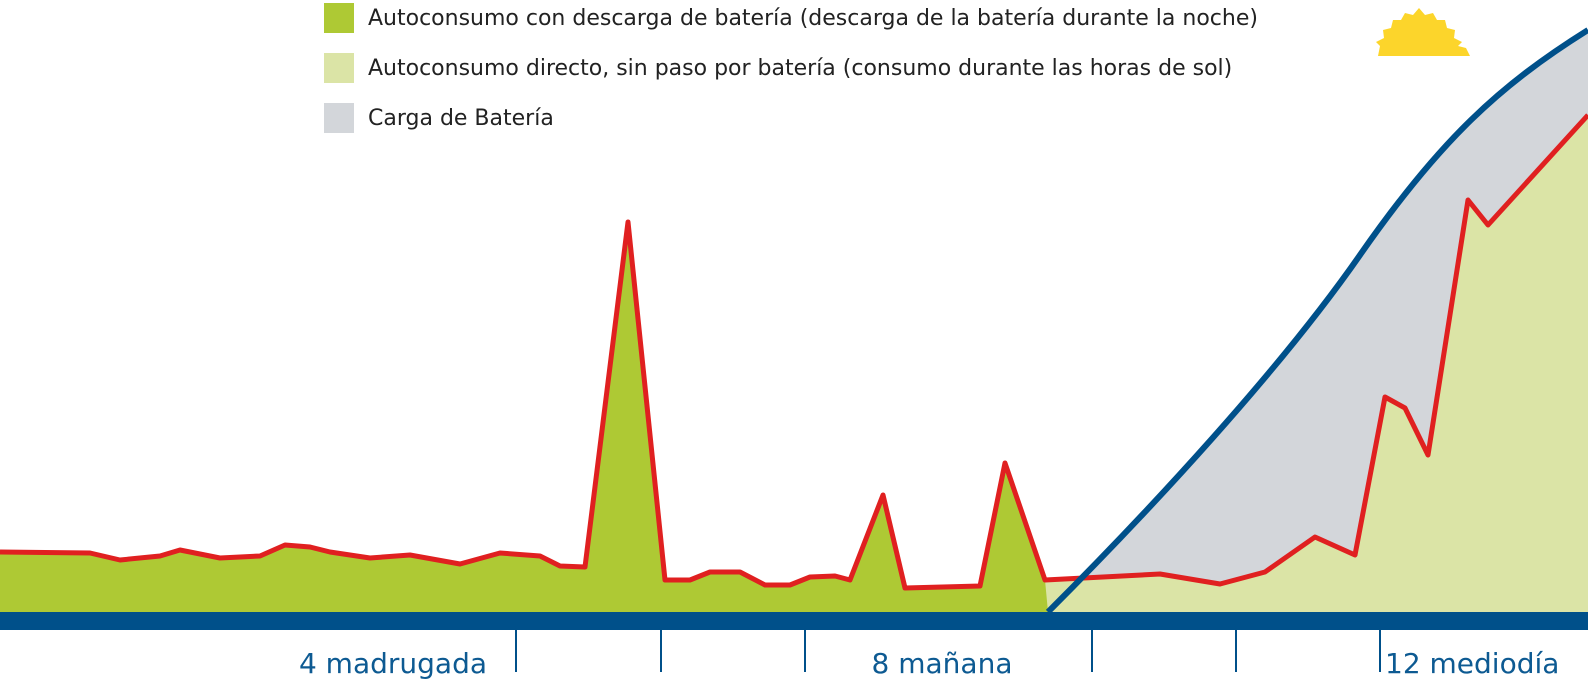  I want to click on time-axis, so click(794, 621).